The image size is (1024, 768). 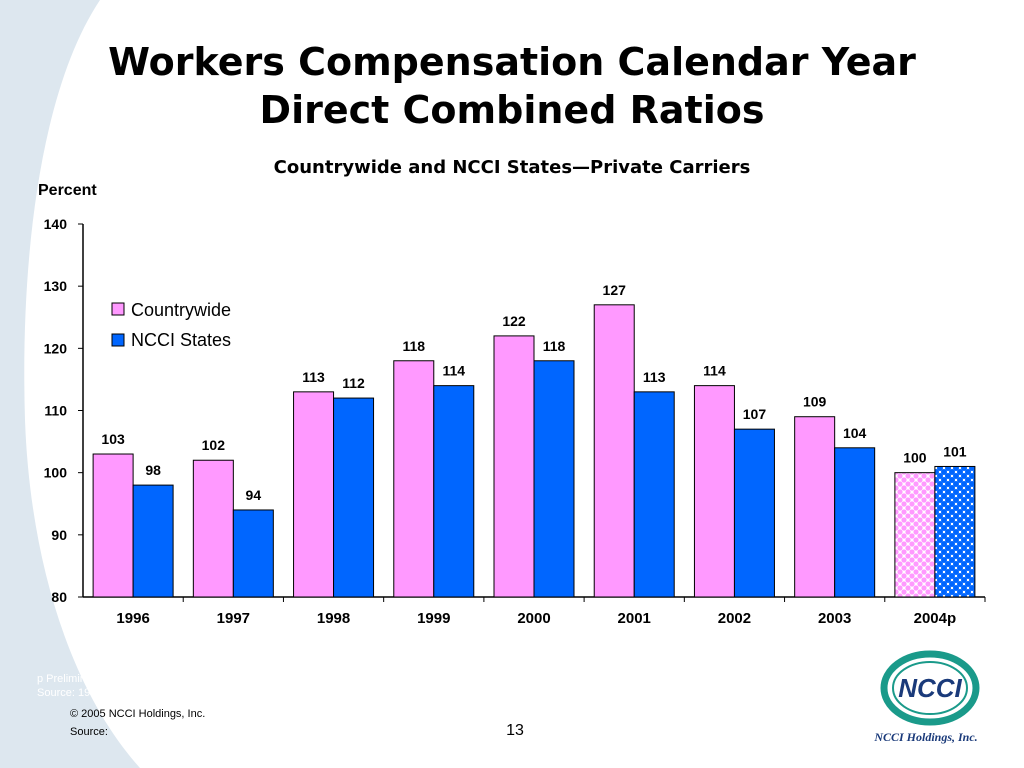 I want to click on x-tick-label: 2002, so click(x=734, y=618).